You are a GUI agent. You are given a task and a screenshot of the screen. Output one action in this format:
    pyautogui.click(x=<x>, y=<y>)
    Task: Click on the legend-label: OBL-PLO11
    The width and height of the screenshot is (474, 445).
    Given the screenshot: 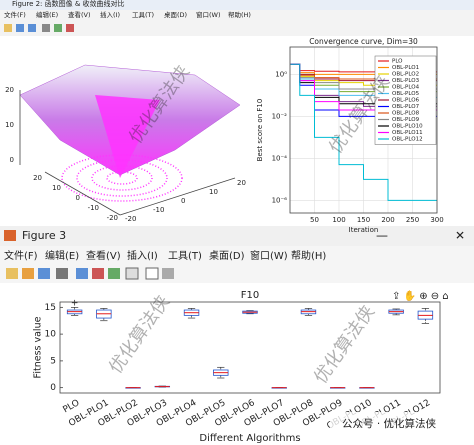 What is the action you would take?
    pyautogui.click(x=407, y=133)
    